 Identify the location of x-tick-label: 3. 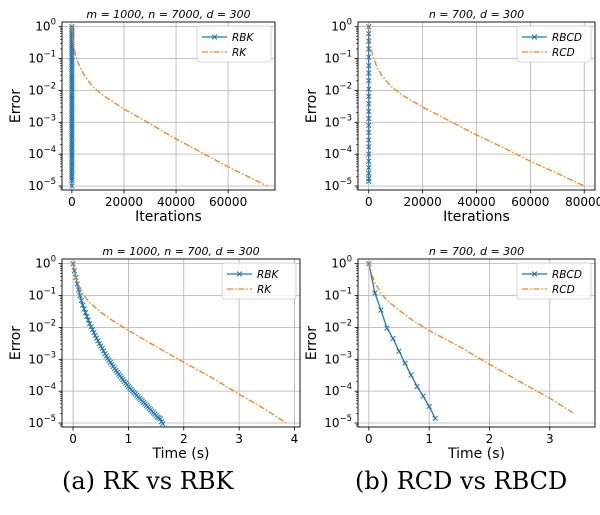
(239, 439).